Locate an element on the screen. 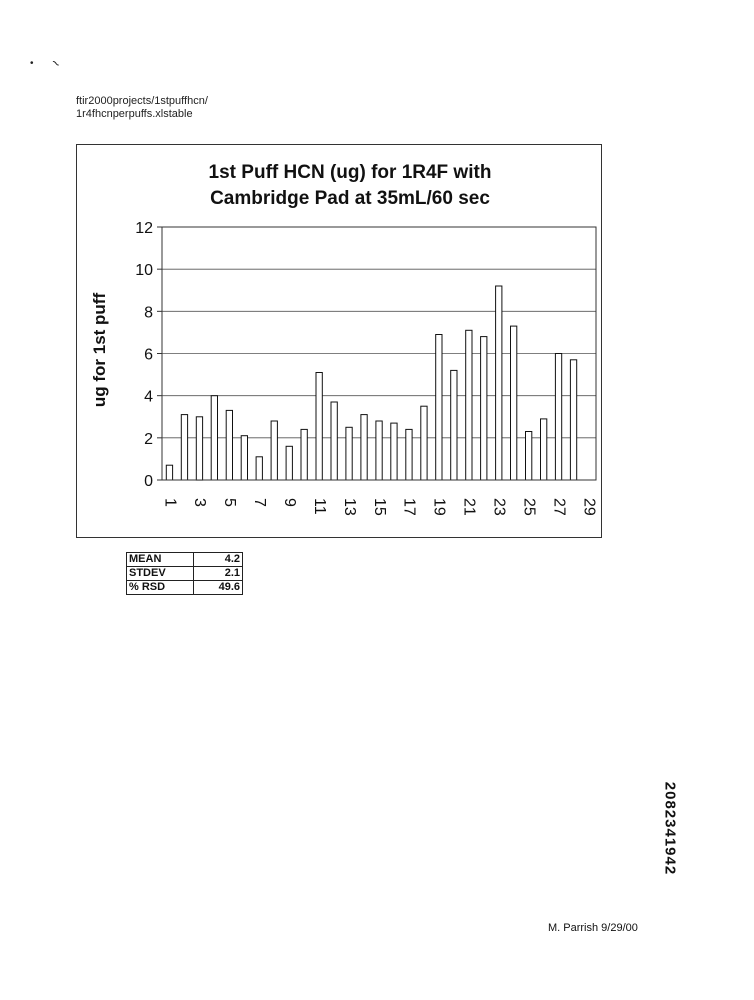 Image resolution: width=754 pixels, height=1000 pixels. x-tick-labels: 1 3 5 7 9 11 13 15 17 19 21 23 25 27 29 is located at coordinates (379, 507).